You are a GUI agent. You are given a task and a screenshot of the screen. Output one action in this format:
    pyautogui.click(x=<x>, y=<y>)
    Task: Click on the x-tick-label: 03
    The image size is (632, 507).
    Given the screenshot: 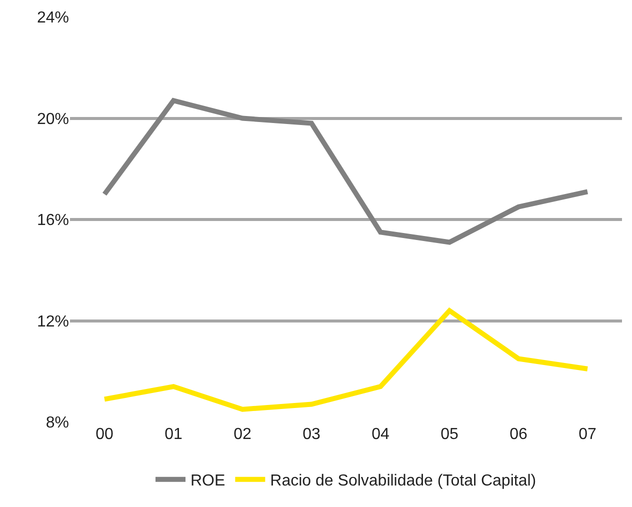 What is the action you would take?
    pyautogui.click(x=311, y=434)
    